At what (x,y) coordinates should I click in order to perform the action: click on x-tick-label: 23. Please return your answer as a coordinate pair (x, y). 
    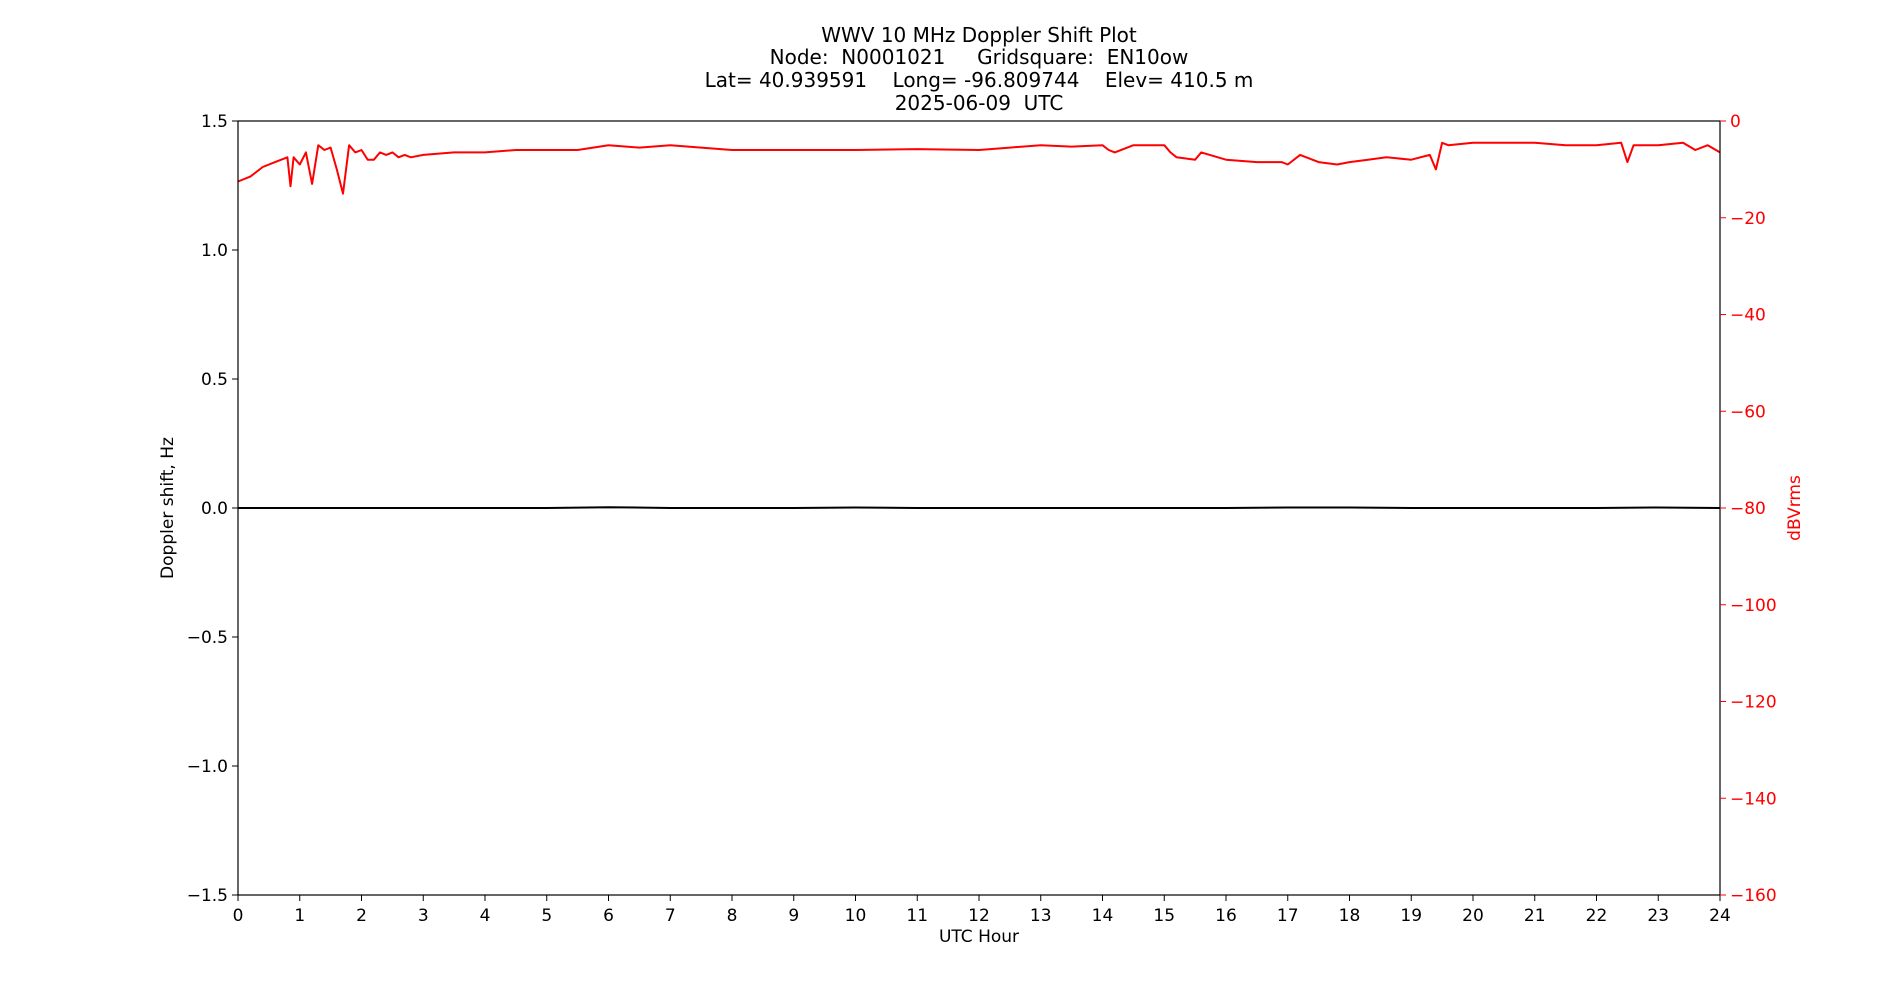
    Looking at the image, I should click on (1658, 916).